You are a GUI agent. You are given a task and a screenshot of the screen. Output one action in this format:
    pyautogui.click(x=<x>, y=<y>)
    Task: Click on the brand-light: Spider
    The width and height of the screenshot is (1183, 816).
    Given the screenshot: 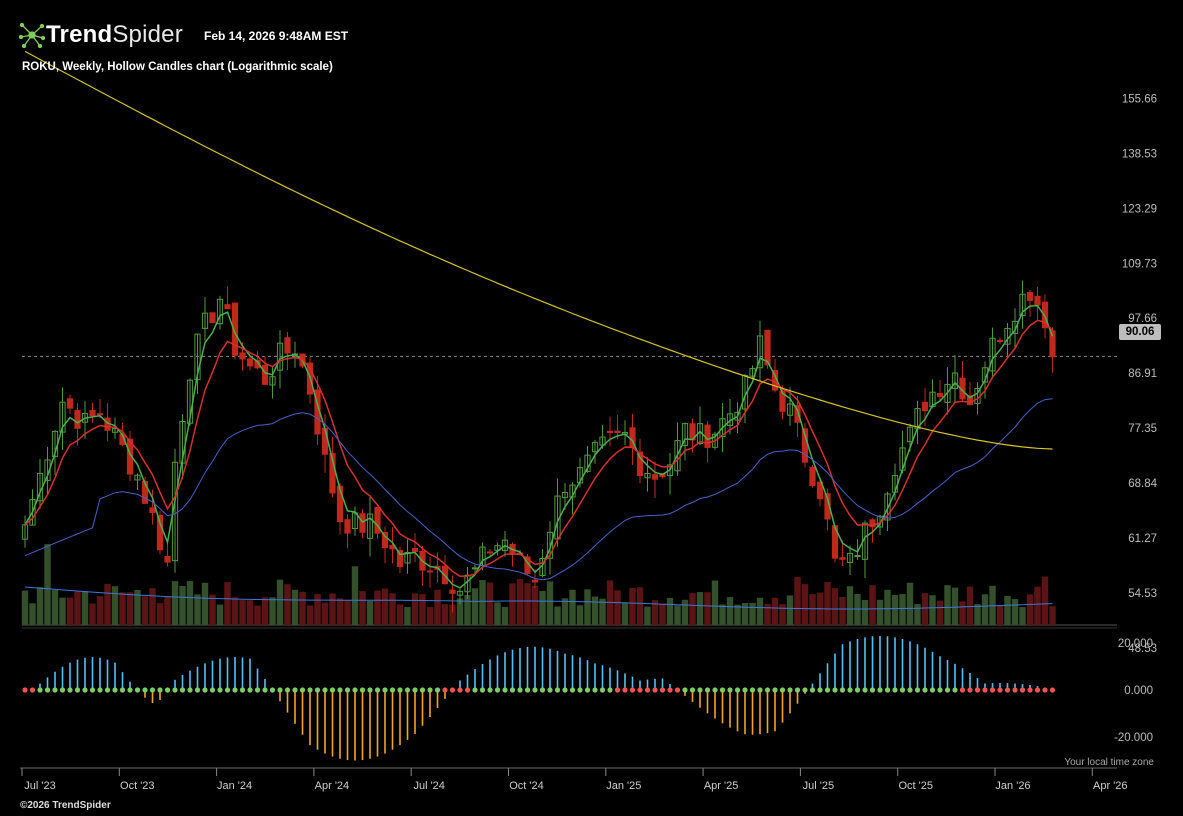 What is the action you would take?
    pyautogui.click(x=147, y=34)
    